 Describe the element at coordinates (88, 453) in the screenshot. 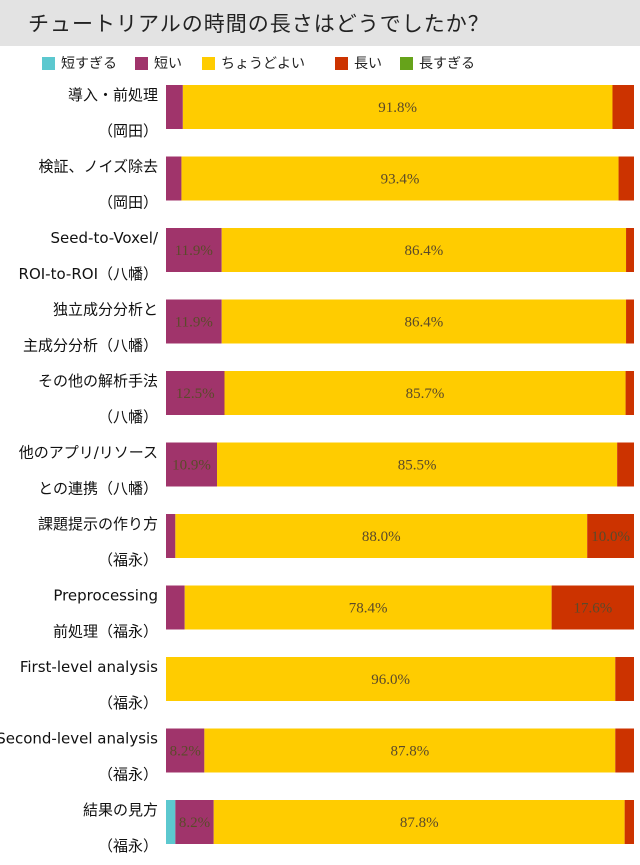

I see `category-label: 他のアプリ/リソース` at that location.